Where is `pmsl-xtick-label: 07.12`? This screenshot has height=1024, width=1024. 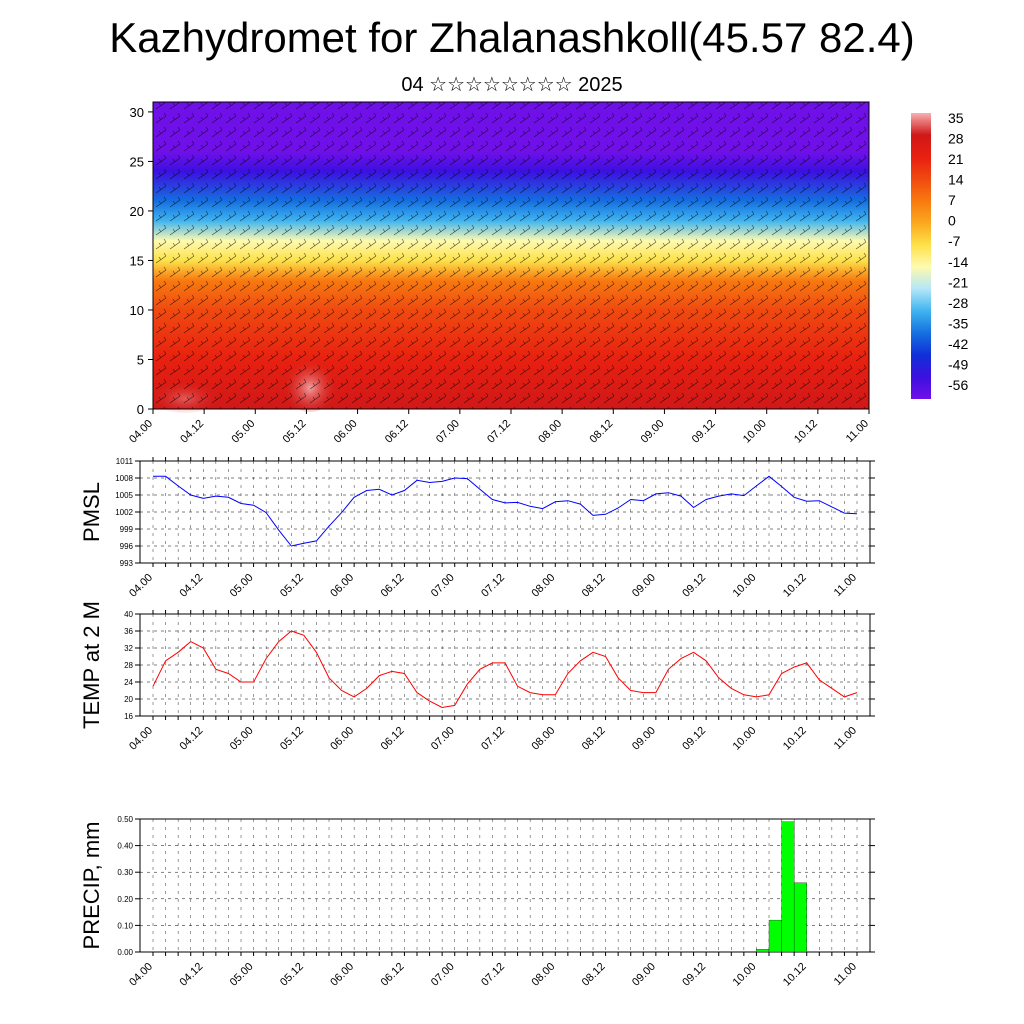
pmsl-xtick-label: 07.12 is located at coordinates (493, 586).